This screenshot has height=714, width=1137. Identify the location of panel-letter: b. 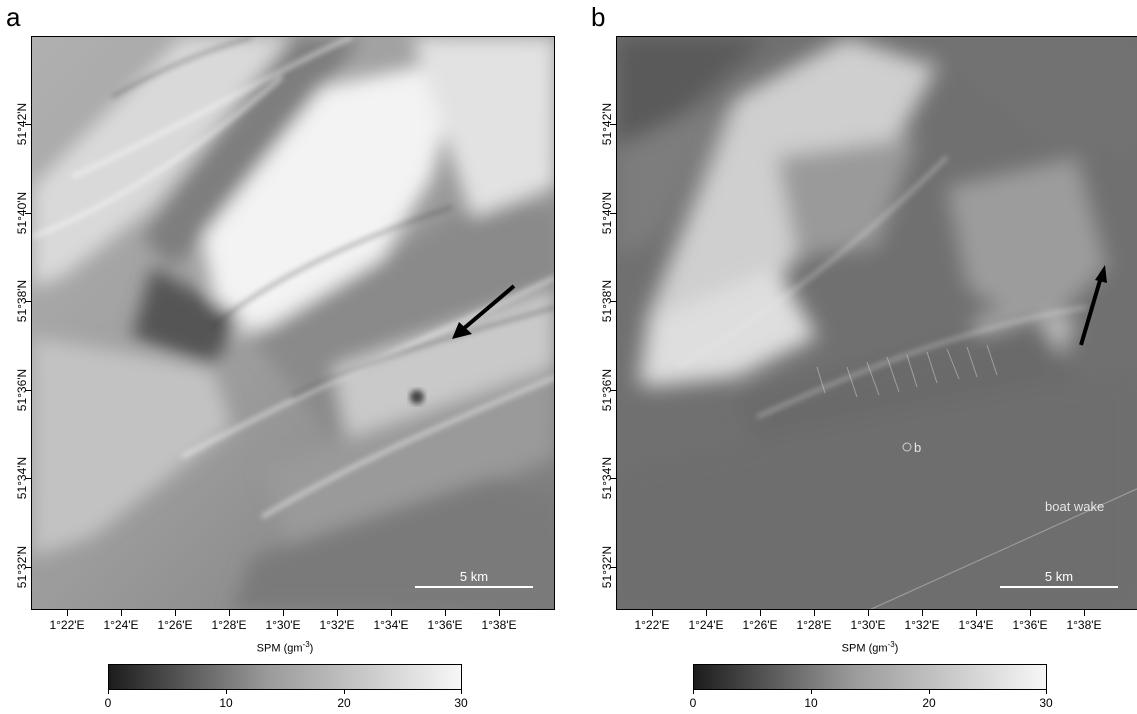
(598, 17).